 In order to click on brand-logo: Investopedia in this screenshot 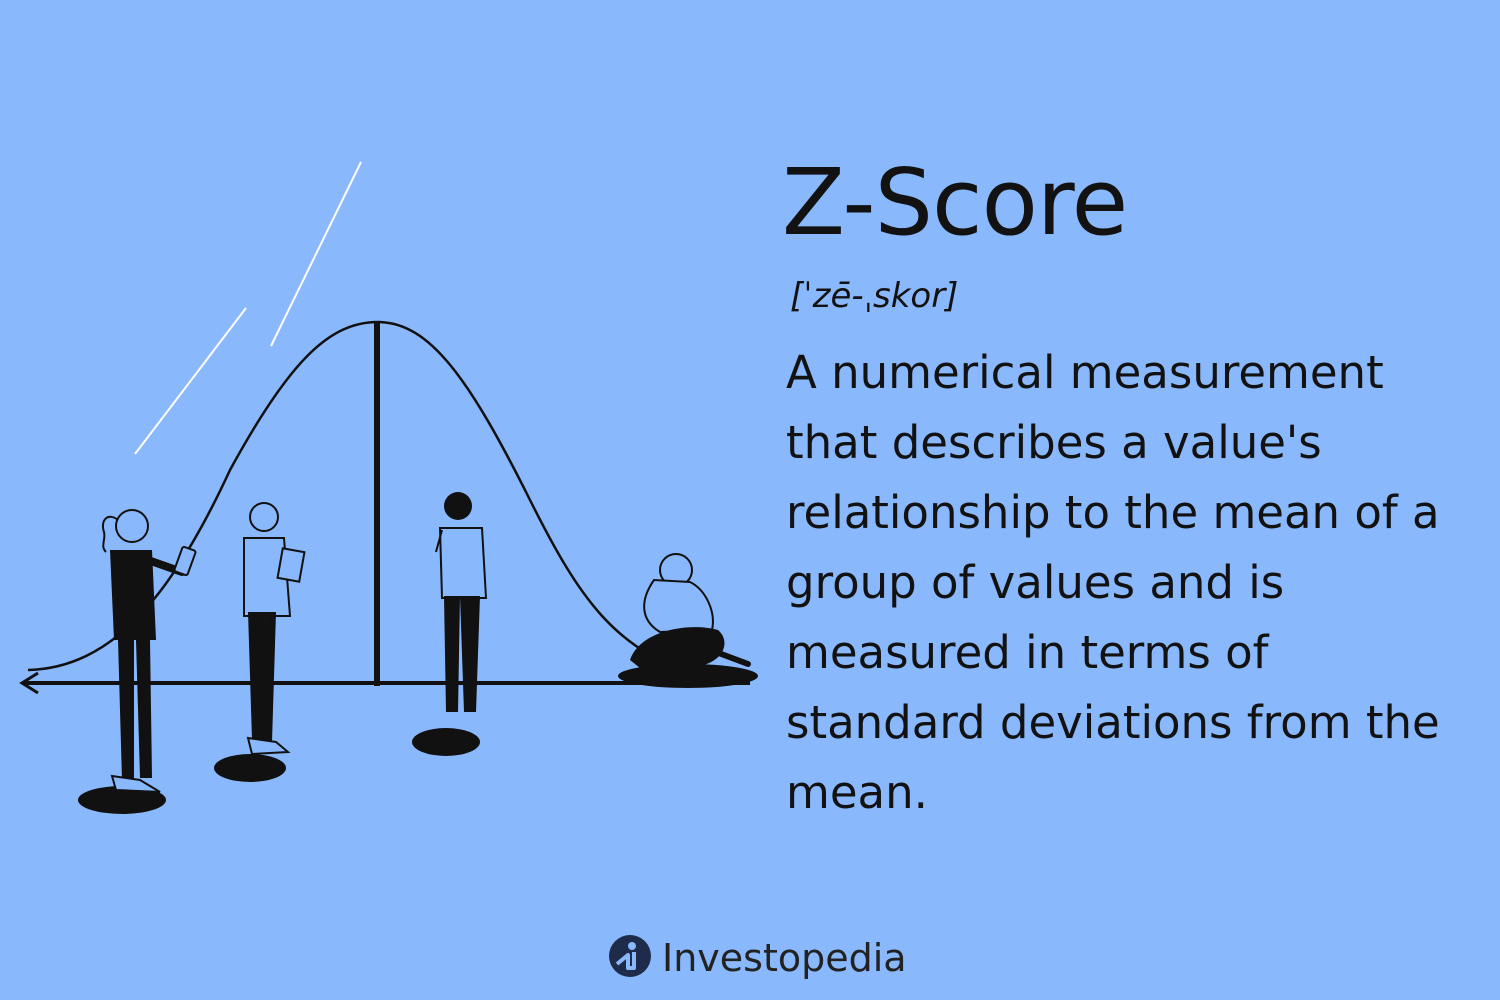, I will do `click(757, 958)`.